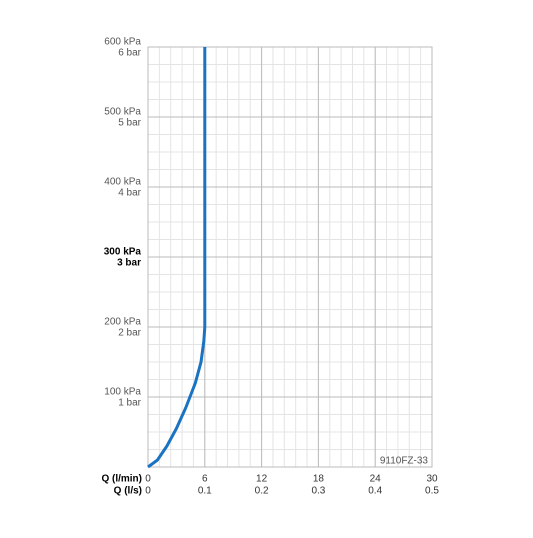  What do you see at coordinates (404, 461) in the screenshot?
I see `annotation: 9110FZ-33` at bounding box center [404, 461].